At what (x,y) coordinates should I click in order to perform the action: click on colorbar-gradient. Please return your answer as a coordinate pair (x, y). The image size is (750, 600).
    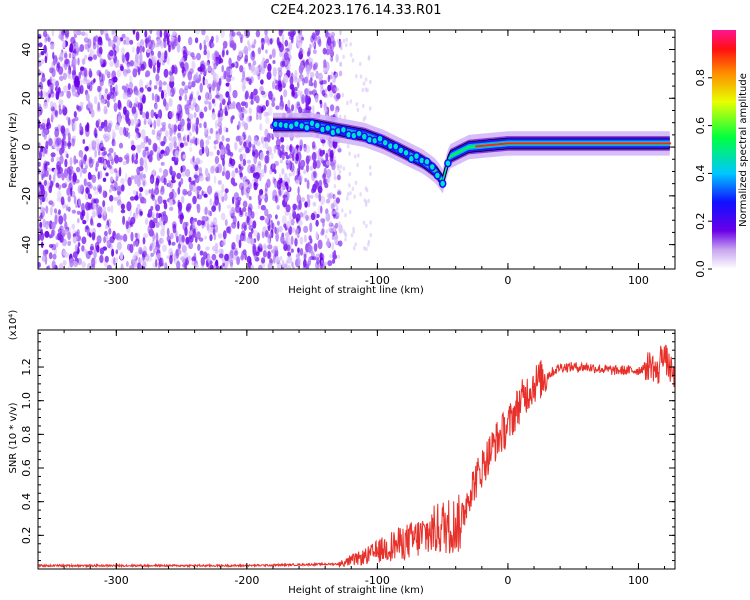
    Looking at the image, I should click on (724, 149).